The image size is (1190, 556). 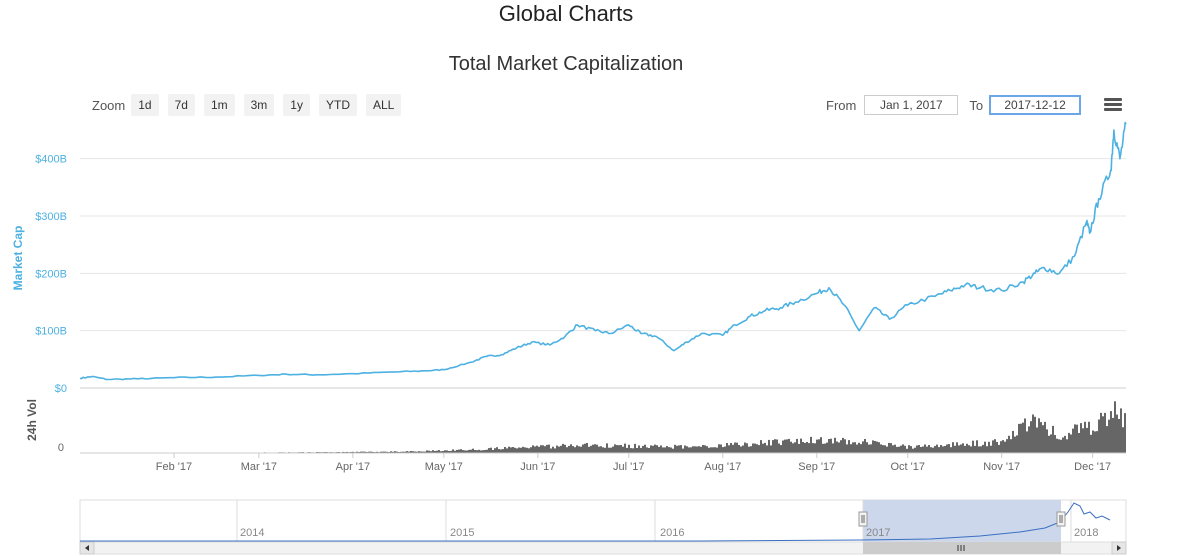 What do you see at coordinates (841, 105) in the screenshot?
I see `from-label: From` at bounding box center [841, 105].